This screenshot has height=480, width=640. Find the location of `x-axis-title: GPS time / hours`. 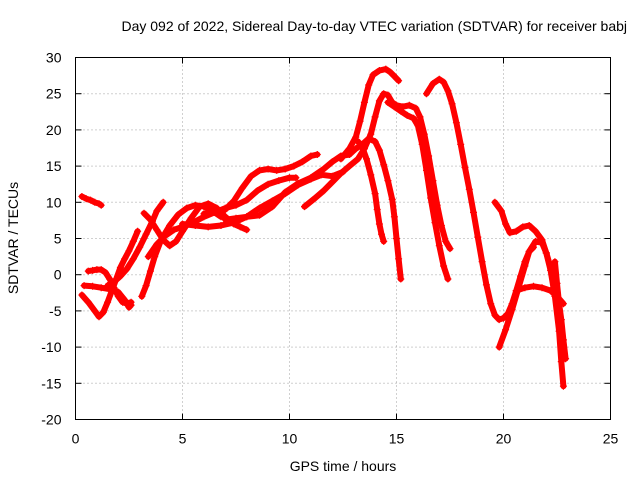

x-axis-title: GPS time / hours is located at coordinates (343, 466).